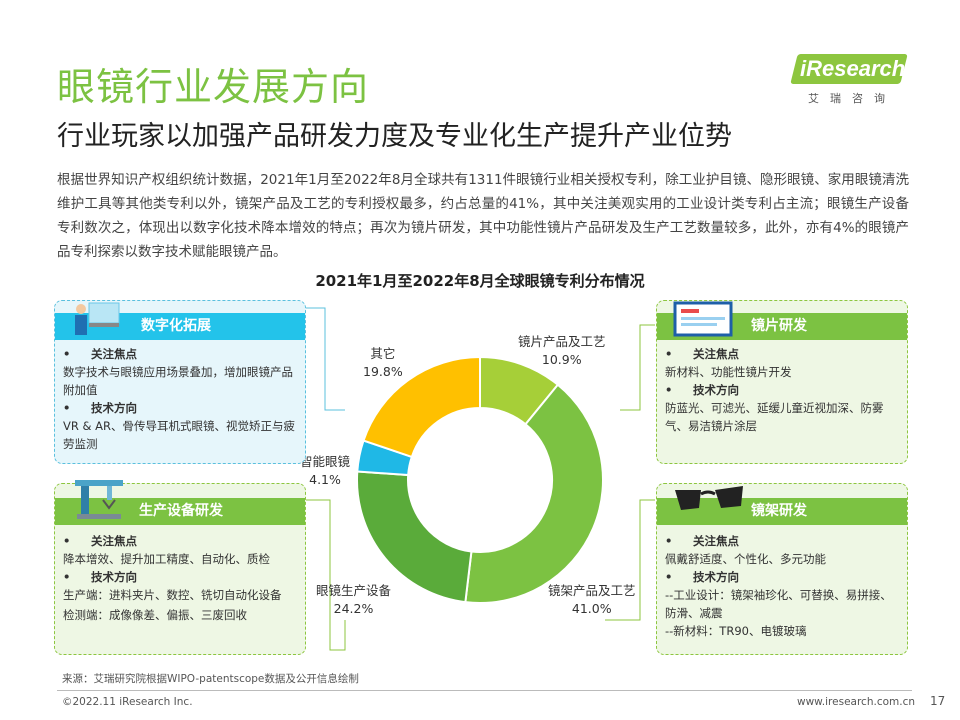  I want to click on connector-equipment, so click(325, 575).